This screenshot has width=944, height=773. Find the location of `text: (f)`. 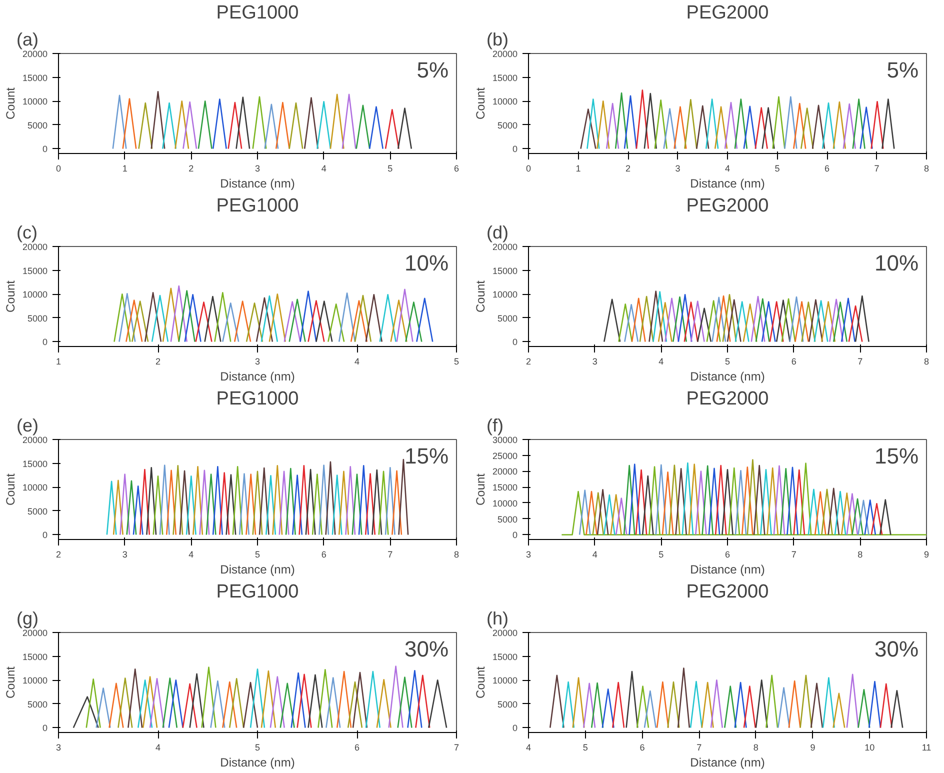

text: (f) is located at coordinates (495, 426).